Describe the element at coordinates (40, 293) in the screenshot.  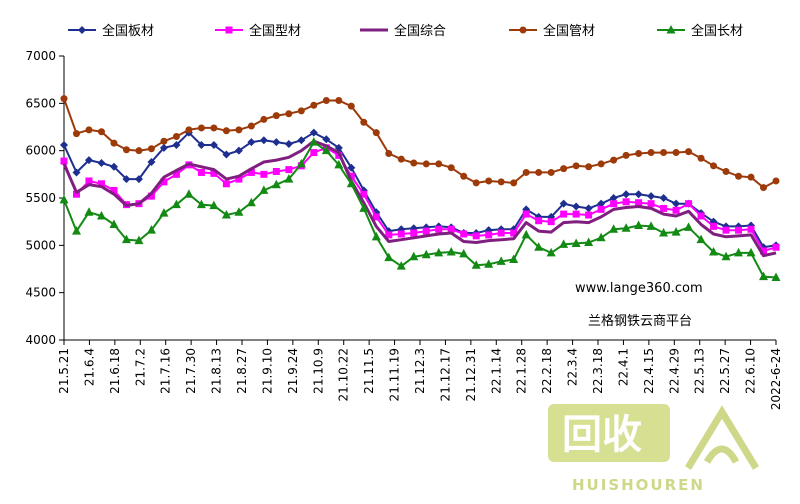
I see `y-tick-label: 4500` at that location.